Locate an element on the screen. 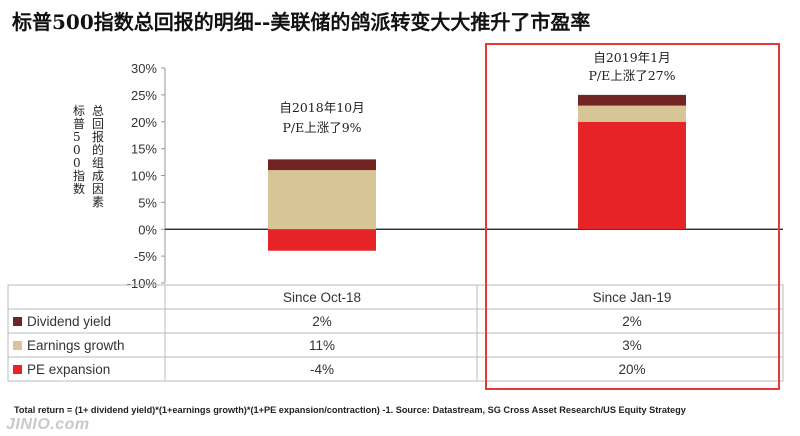 Image resolution: width=800 pixels, height=436 pixels. legend-label: PE expansion is located at coordinates (68, 369).